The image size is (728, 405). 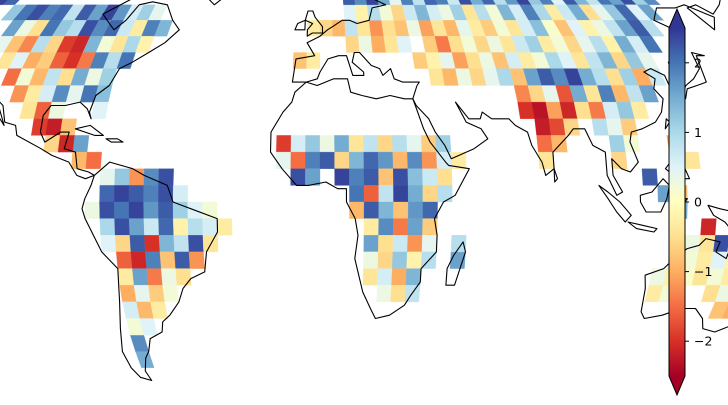 I want to click on colorbar: 2 1 0 −1 −2, so click(x=690, y=202).